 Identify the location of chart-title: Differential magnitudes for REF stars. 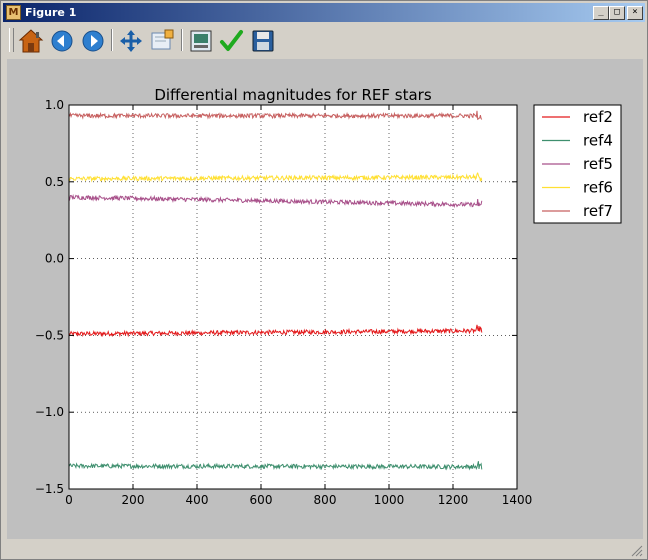
(292, 95).